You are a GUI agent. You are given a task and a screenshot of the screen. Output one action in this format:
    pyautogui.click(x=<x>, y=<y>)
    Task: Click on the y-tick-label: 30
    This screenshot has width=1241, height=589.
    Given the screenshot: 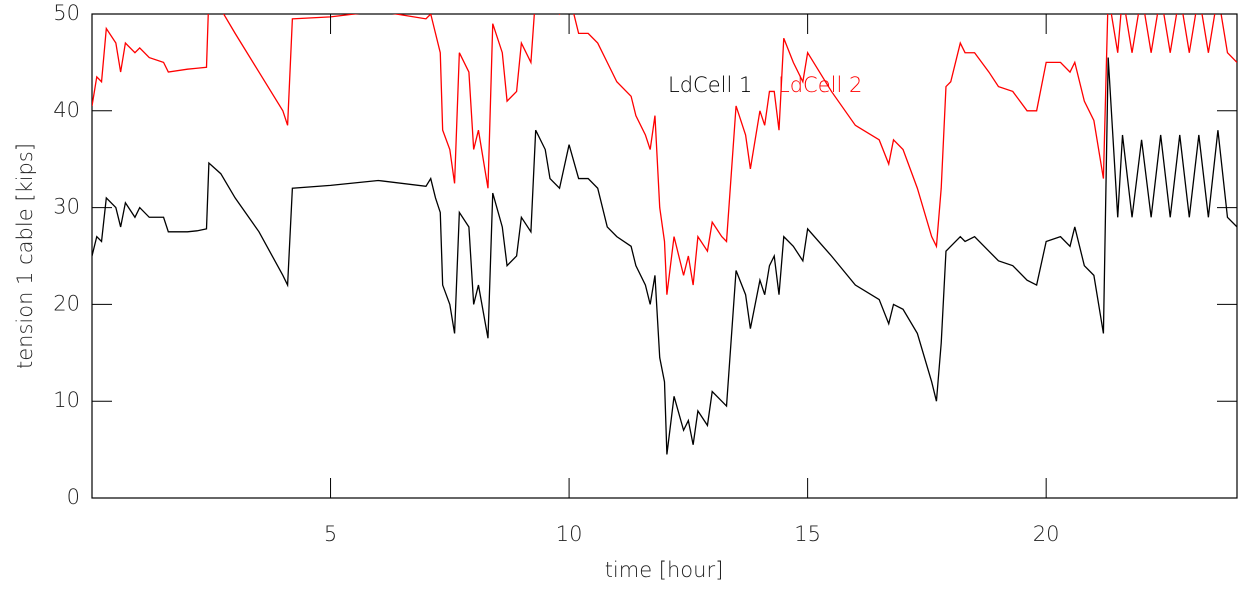 What is the action you would take?
    pyautogui.click(x=66, y=207)
    